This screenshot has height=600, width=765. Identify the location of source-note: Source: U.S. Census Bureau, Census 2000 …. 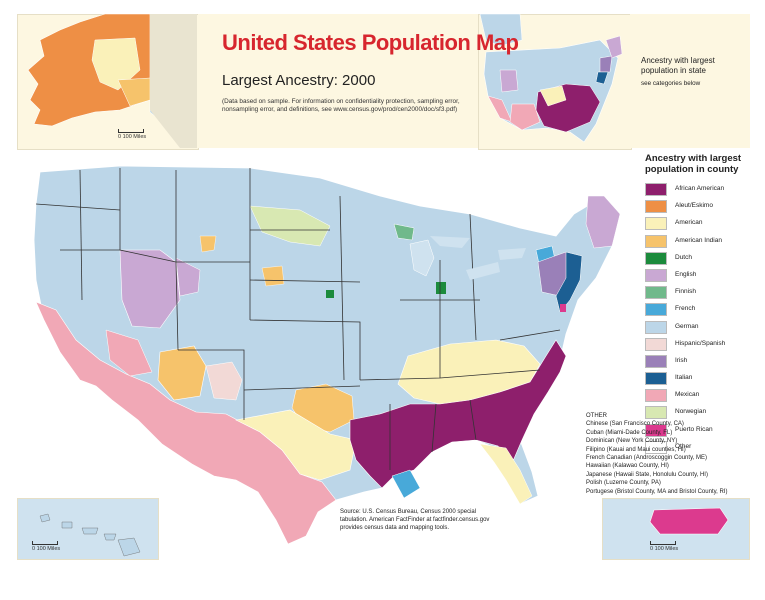
(415, 520).